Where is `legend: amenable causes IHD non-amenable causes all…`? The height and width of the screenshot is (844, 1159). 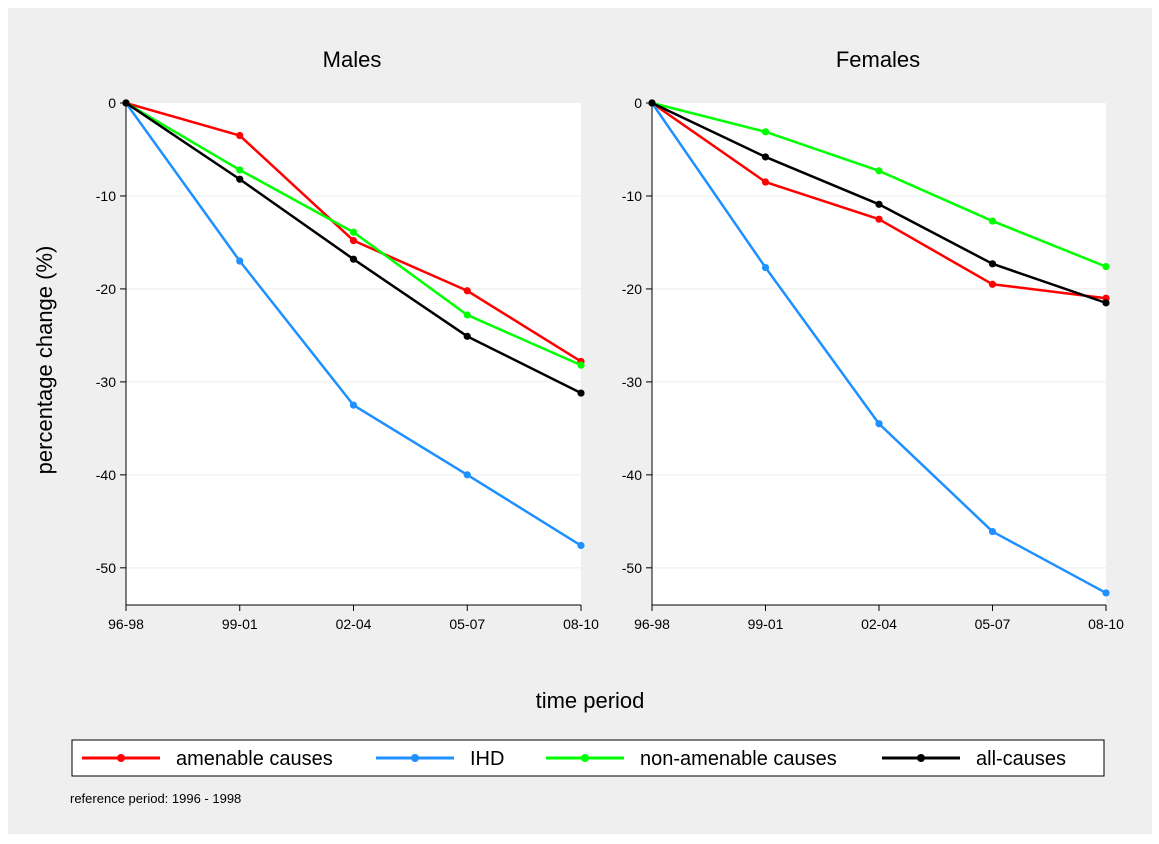
legend: amenable causes IHD non-amenable causes all… is located at coordinates (588, 758).